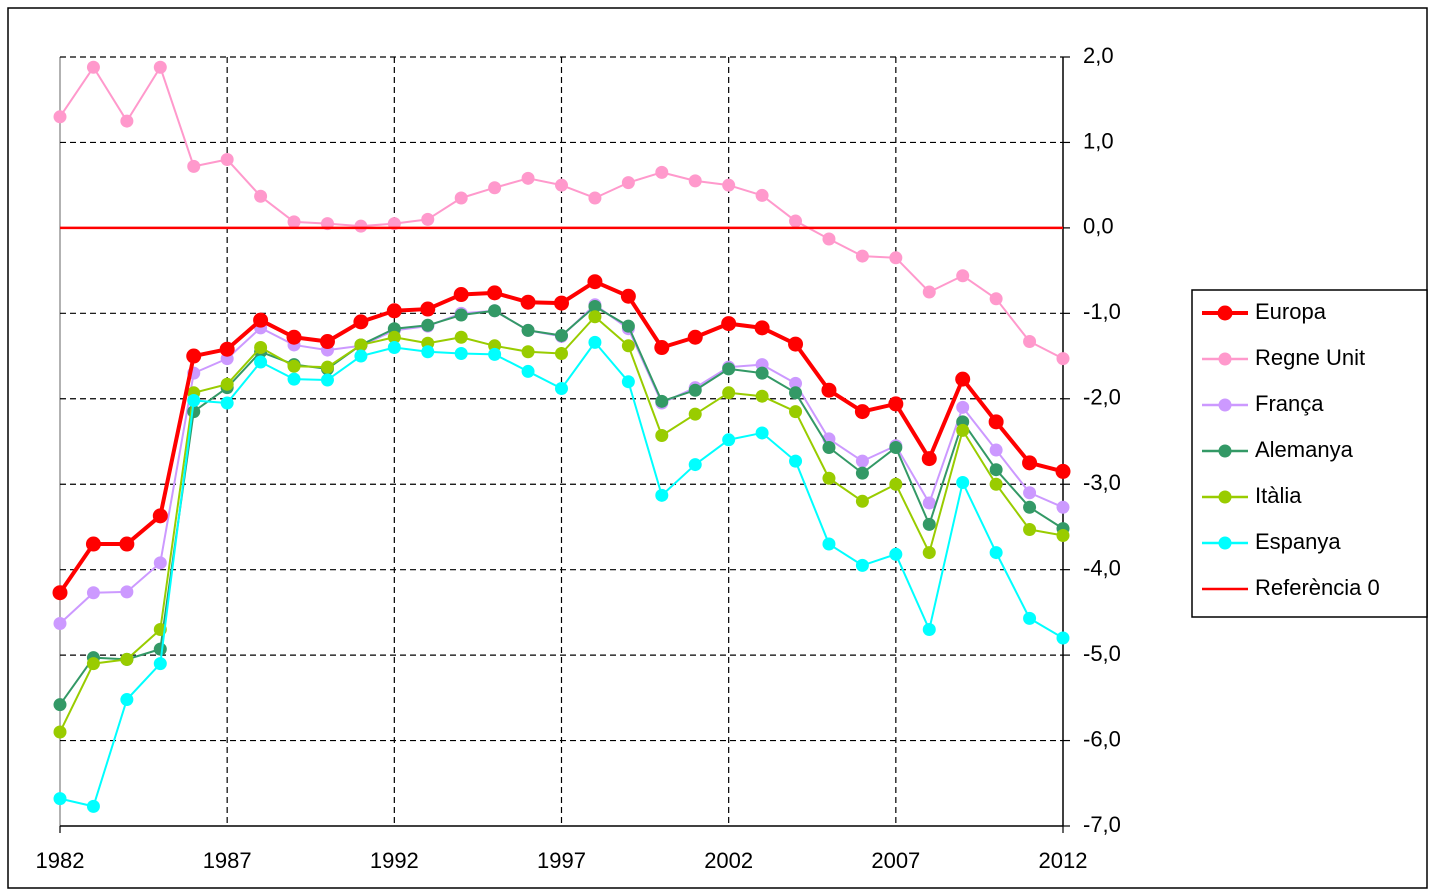  I want to click on legend-label: Referència 0, so click(1317, 587).